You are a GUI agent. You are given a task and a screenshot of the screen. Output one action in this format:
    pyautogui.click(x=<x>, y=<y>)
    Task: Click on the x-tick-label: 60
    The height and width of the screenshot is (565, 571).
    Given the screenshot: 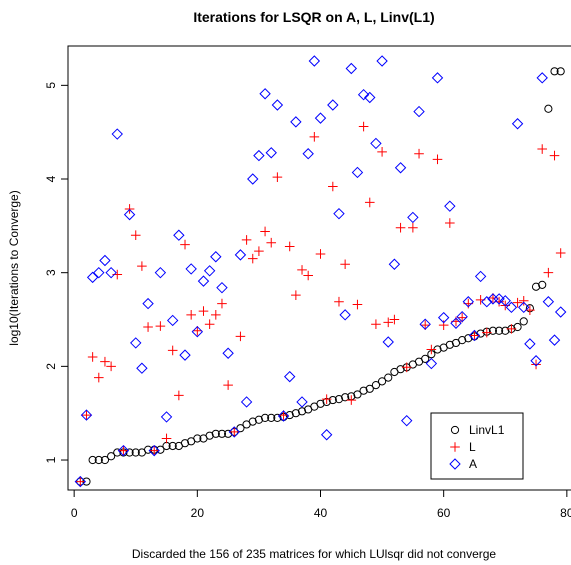 What is the action you would take?
    pyautogui.click(x=444, y=513)
    